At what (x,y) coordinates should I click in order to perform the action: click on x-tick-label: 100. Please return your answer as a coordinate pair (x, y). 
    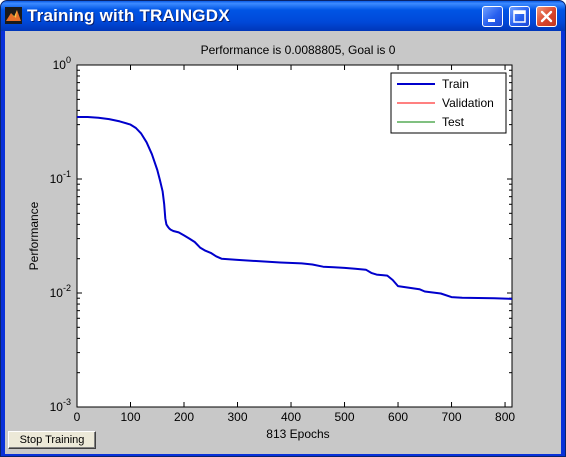
    Looking at the image, I should click on (130, 417).